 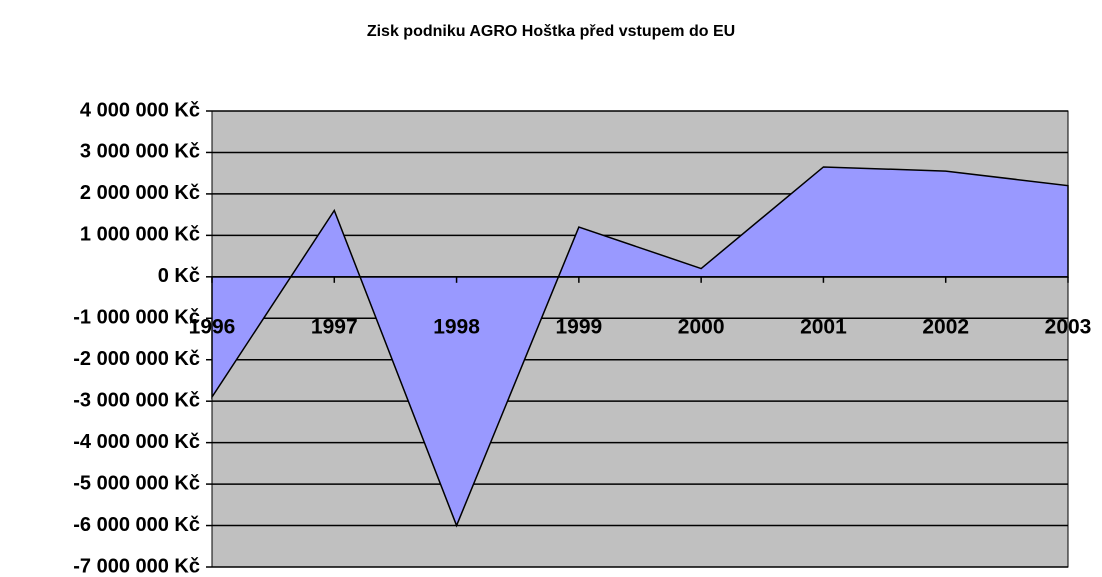 I want to click on y-tick-label: -5 000 000 Kč, so click(x=136, y=483).